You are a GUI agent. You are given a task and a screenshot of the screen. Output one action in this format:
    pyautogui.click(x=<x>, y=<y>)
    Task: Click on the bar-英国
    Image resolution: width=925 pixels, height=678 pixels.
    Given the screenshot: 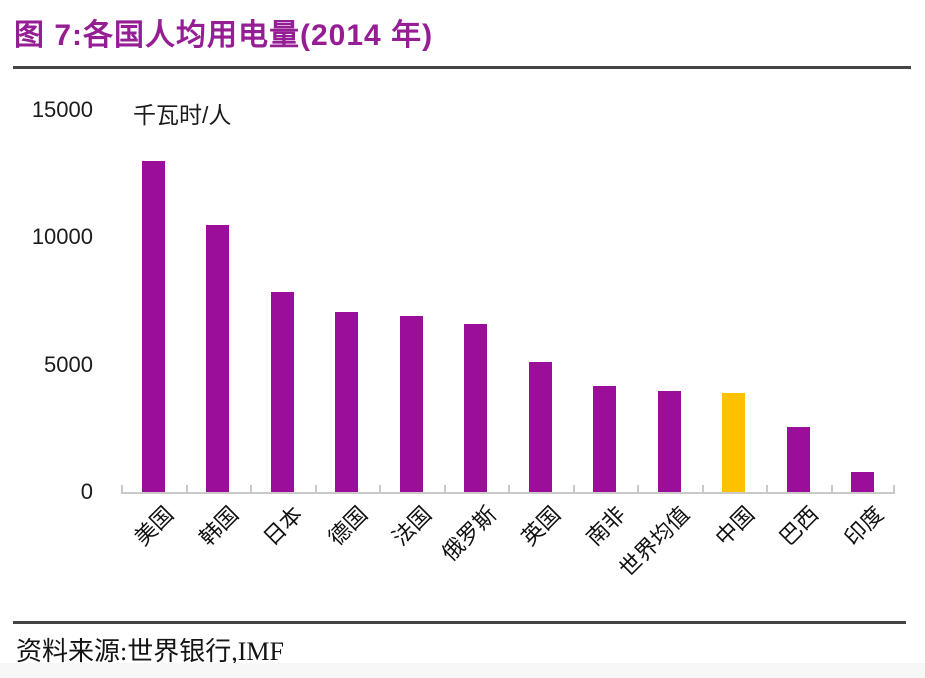 What is the action you would take?
    pyautogui.click(x=540, y=427)
    